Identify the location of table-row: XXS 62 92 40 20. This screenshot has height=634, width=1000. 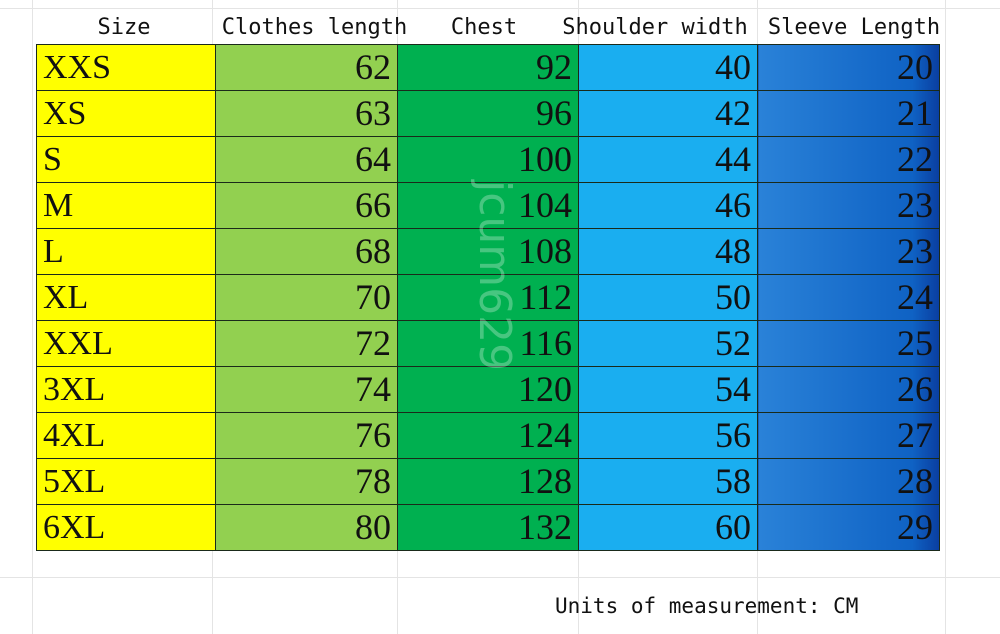
(488, 67).